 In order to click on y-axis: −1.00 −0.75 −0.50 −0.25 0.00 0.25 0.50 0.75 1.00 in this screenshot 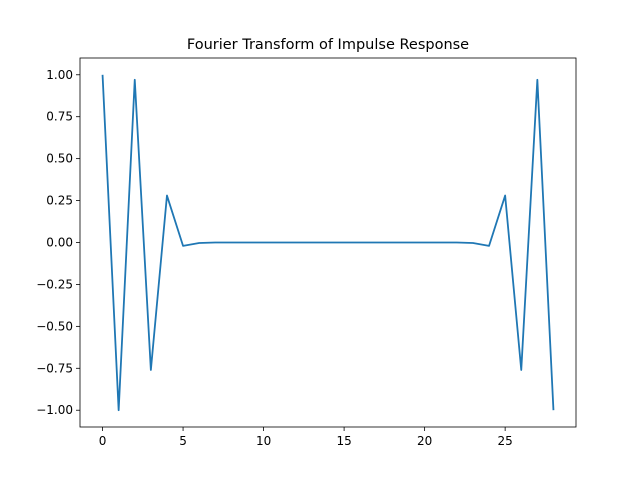, I will do `click(58, 242)`.